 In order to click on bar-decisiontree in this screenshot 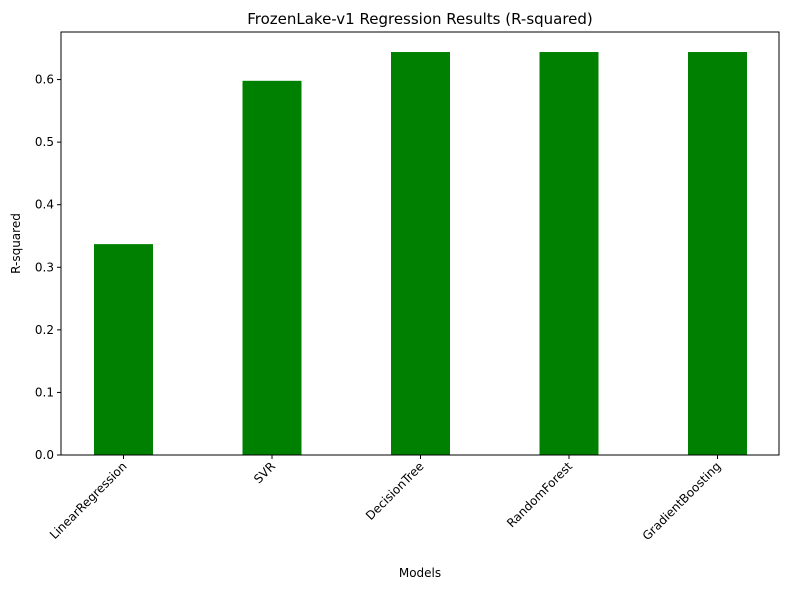, I will do `click(420, 253)`.